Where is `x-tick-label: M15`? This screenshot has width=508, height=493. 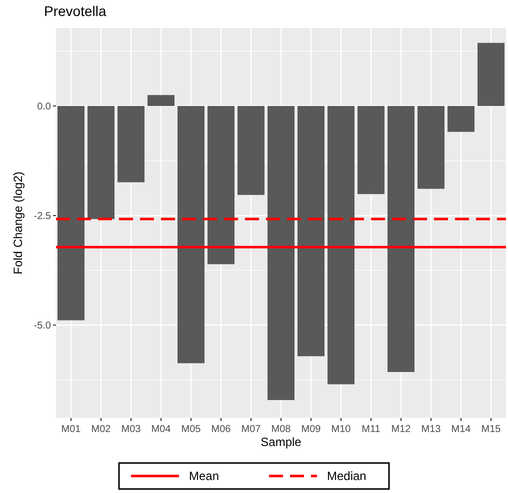
x-tick-label: M15 is located at coordinates (491, 429).